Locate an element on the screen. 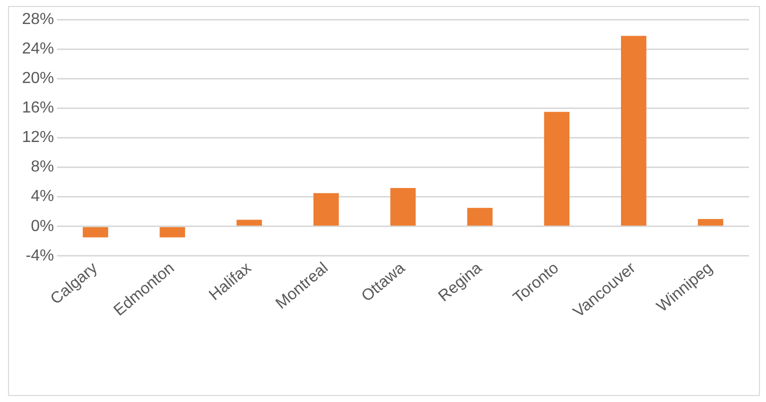 This screenshot has width=766, height=402. y-tick-label: 12% is located at coordinates (38, 137).